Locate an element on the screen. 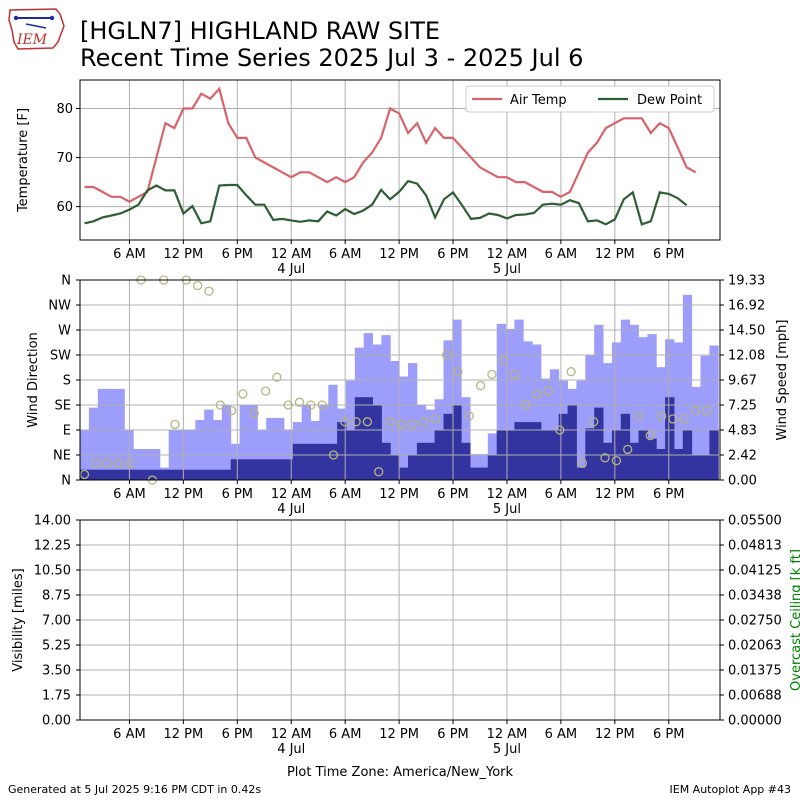  iem-logo: IEM is located at coordinates (36, 29).